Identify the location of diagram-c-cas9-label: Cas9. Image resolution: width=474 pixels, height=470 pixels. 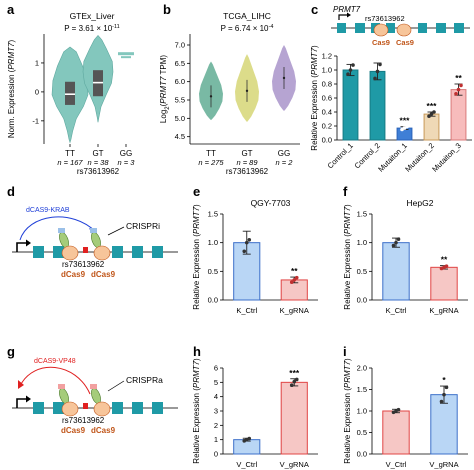
(405, 42).